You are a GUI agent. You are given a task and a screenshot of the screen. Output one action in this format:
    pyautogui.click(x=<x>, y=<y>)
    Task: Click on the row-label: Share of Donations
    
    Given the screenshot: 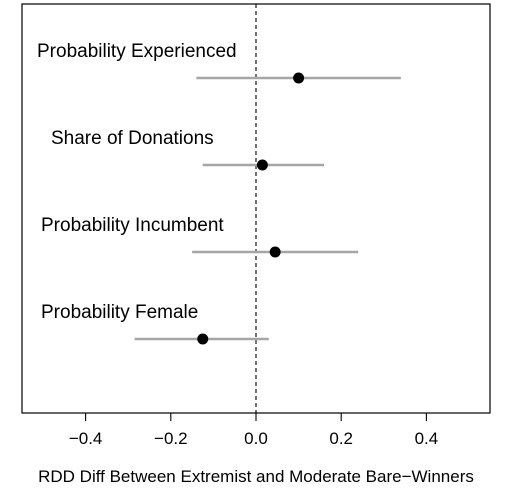 What is the action you would take?
    pyautogui.click(x=132, y=138)
    